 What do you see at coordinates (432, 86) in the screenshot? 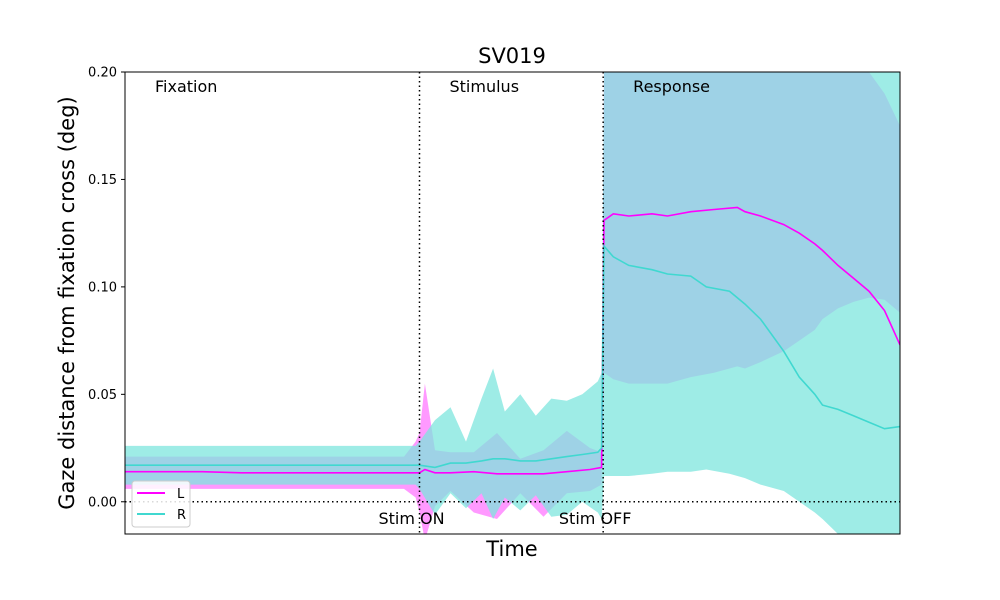
I see `phase-labels: Fixation Stimulus Response` at bounding box center [432, 86].